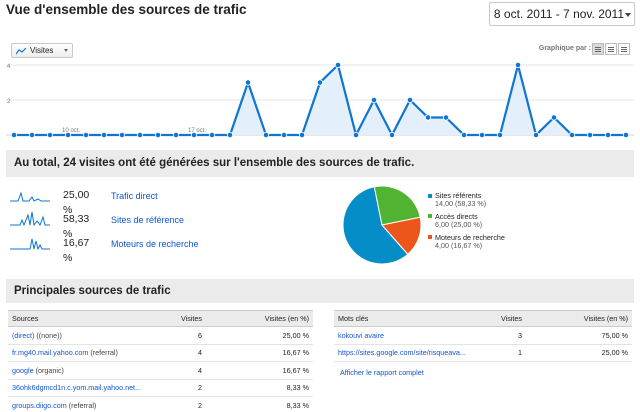 The image size is (640, 412). I want to click on traffic-source-link: Trafic direct, so click(134, 196).